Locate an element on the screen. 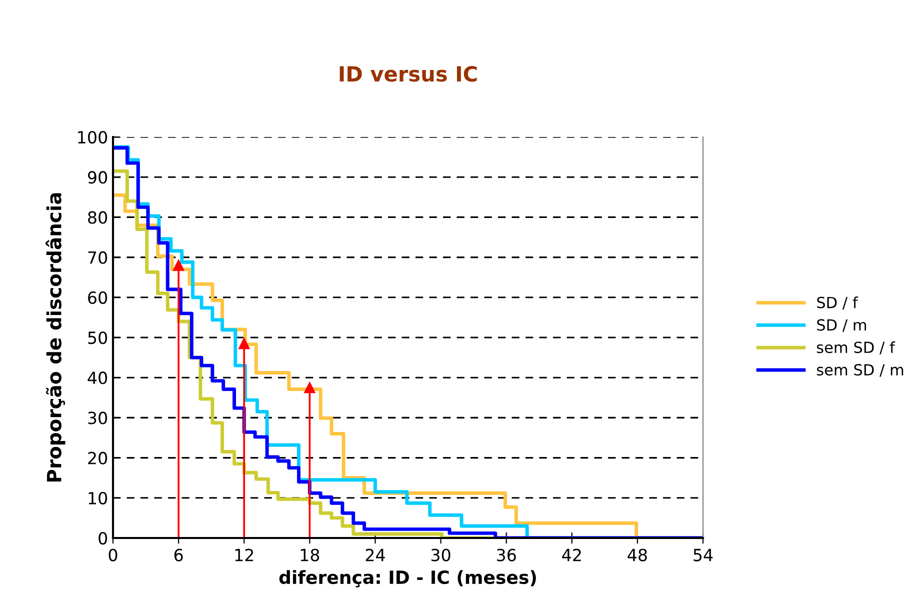 This screenshot has height=615, width=917. y-tick-label: 0 is located at coordinates (103, 538).